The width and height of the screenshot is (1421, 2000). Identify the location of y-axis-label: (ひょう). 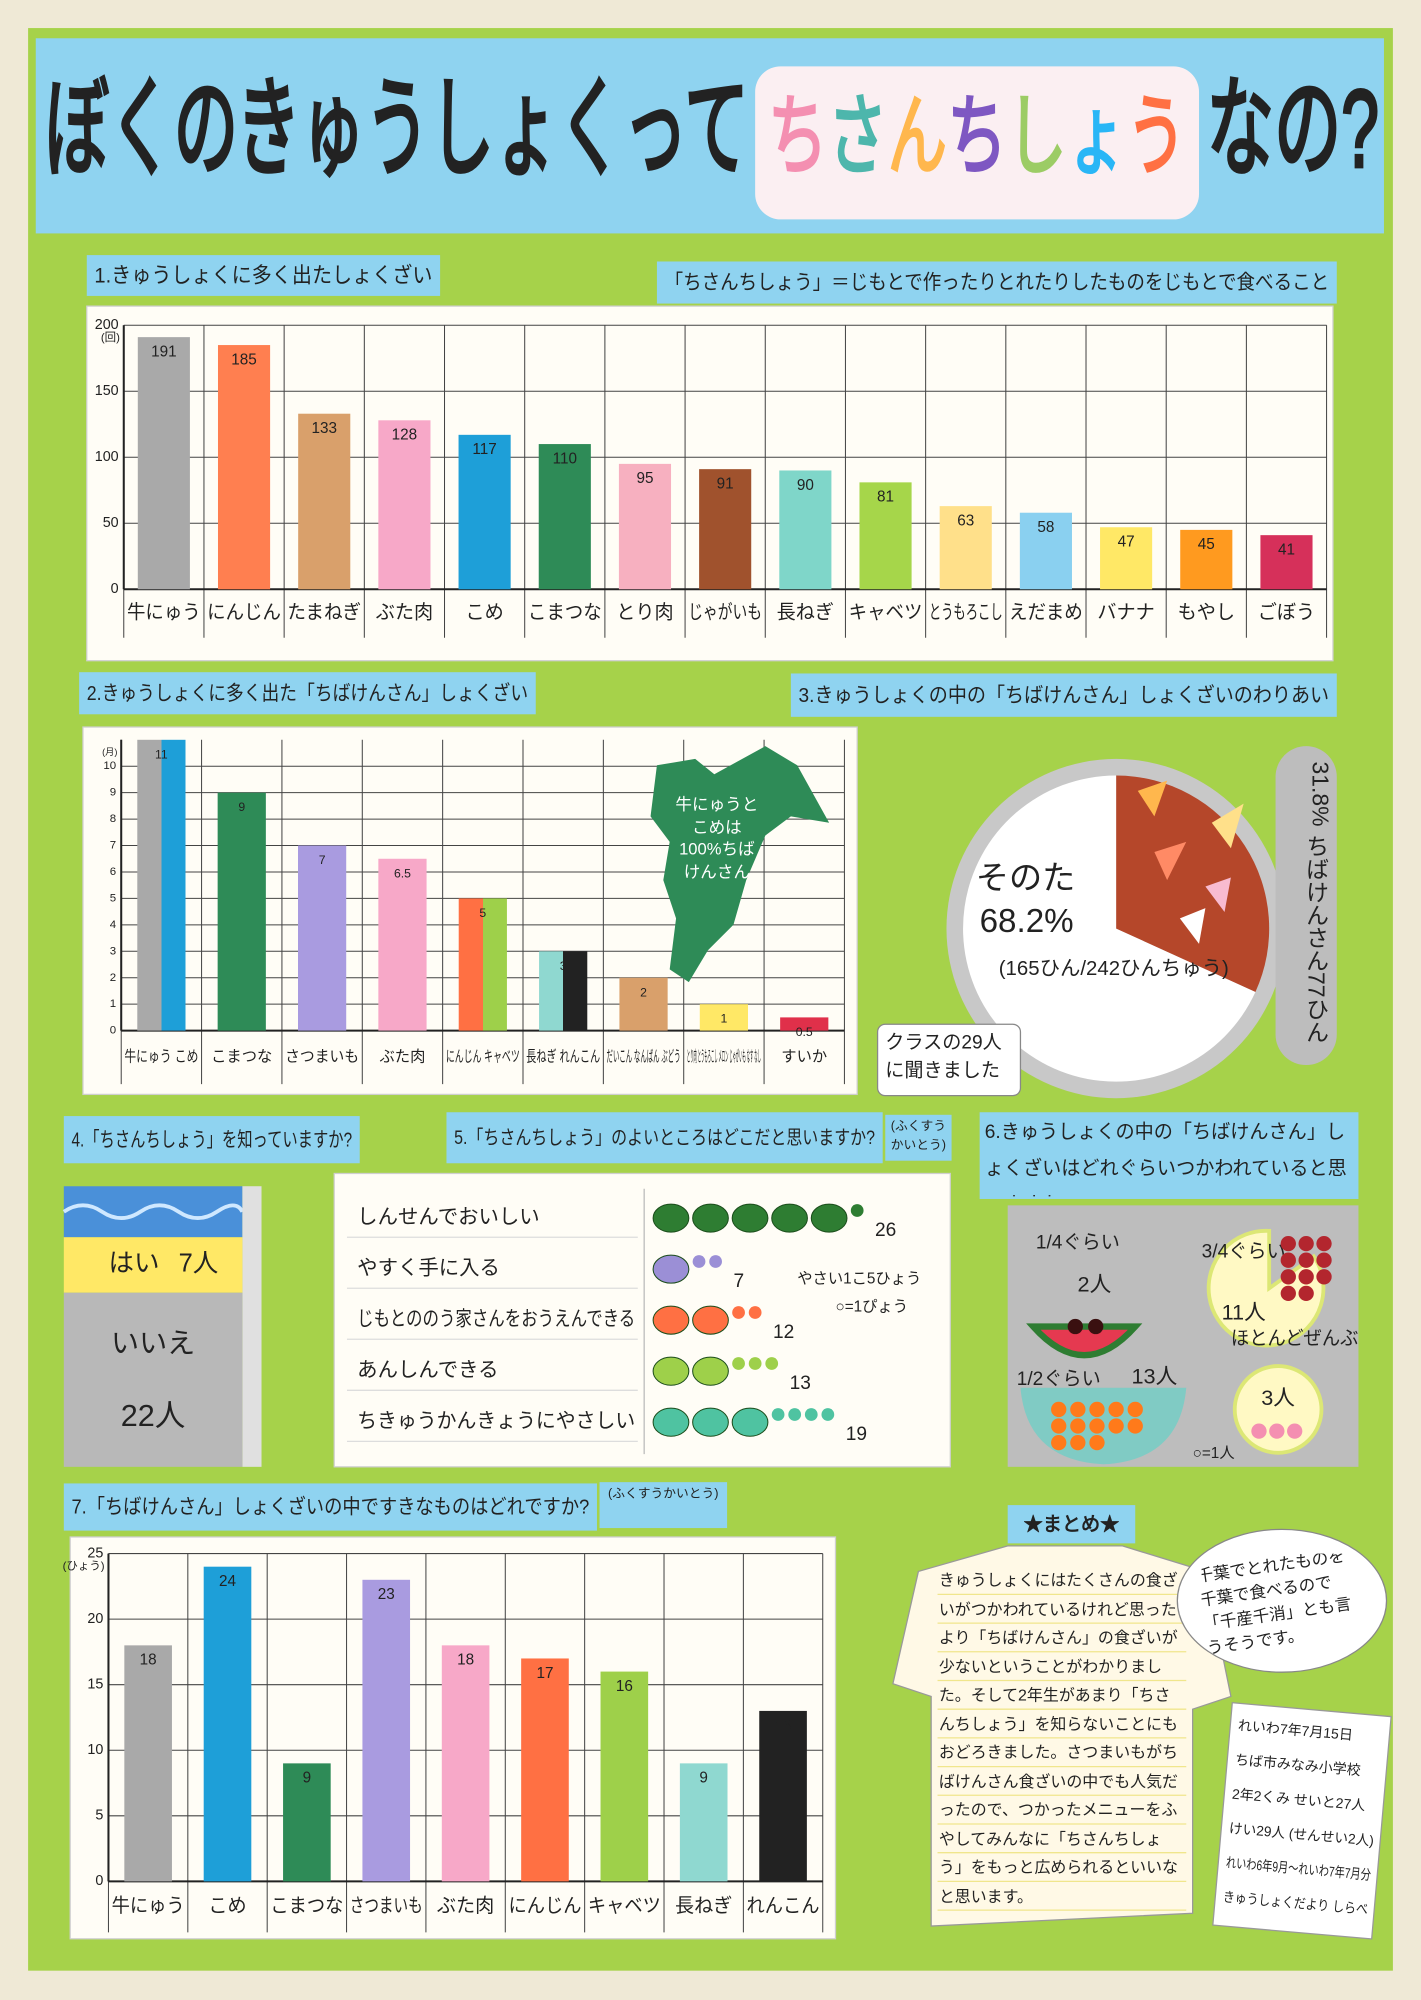
(84, 1565).